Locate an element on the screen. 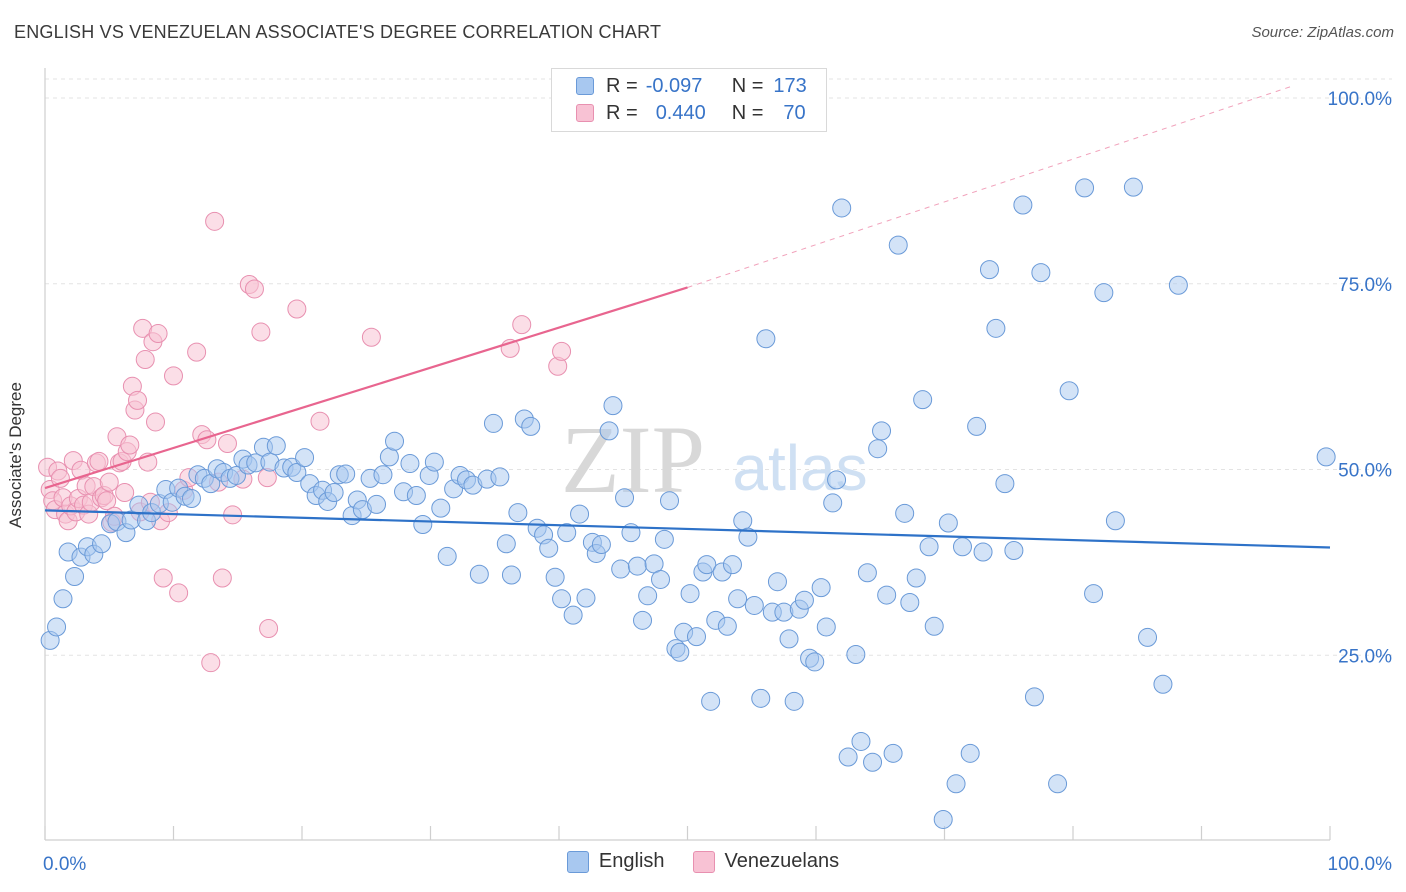 The height and width of the screenshot is (892, 1406). series-legend: English Venezuelans is located at coordinates (703, 861).